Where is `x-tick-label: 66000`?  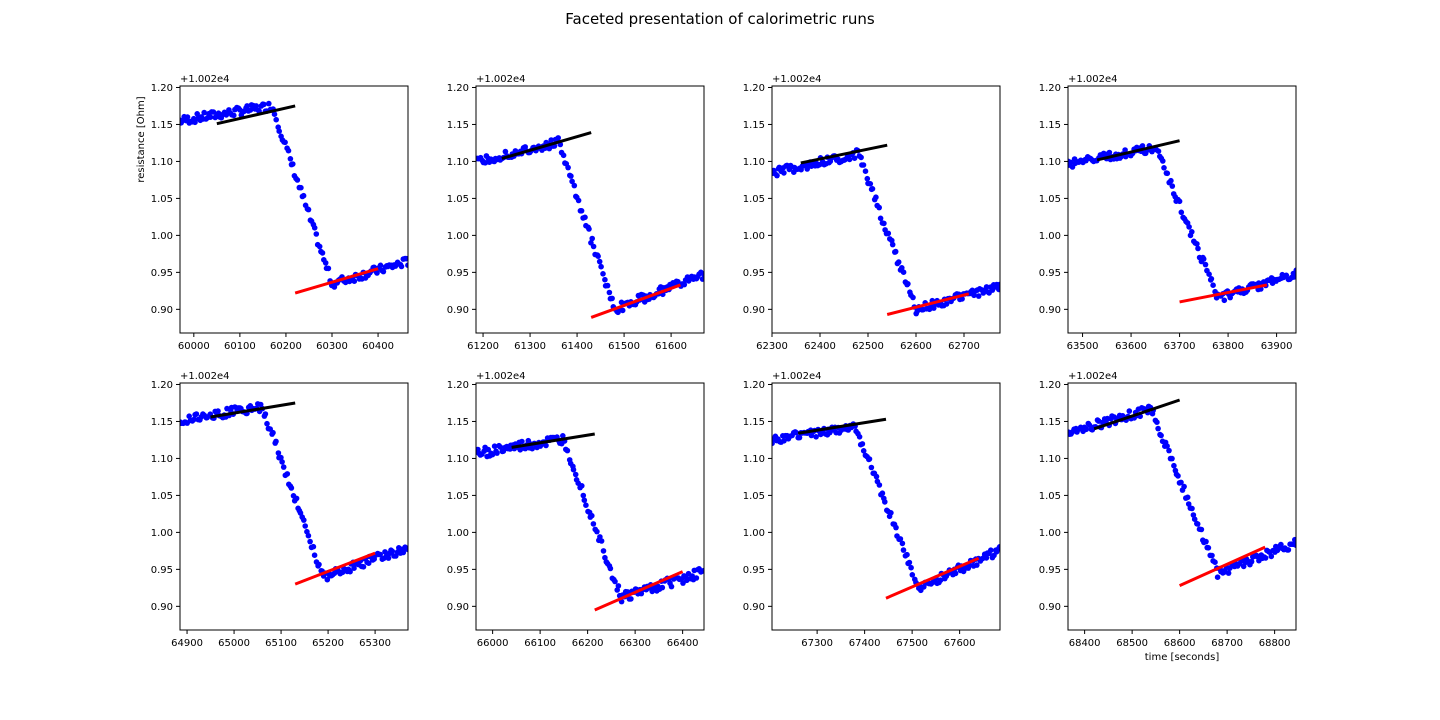 x-tick-label: 66000 is located at coordinates (493, 643).